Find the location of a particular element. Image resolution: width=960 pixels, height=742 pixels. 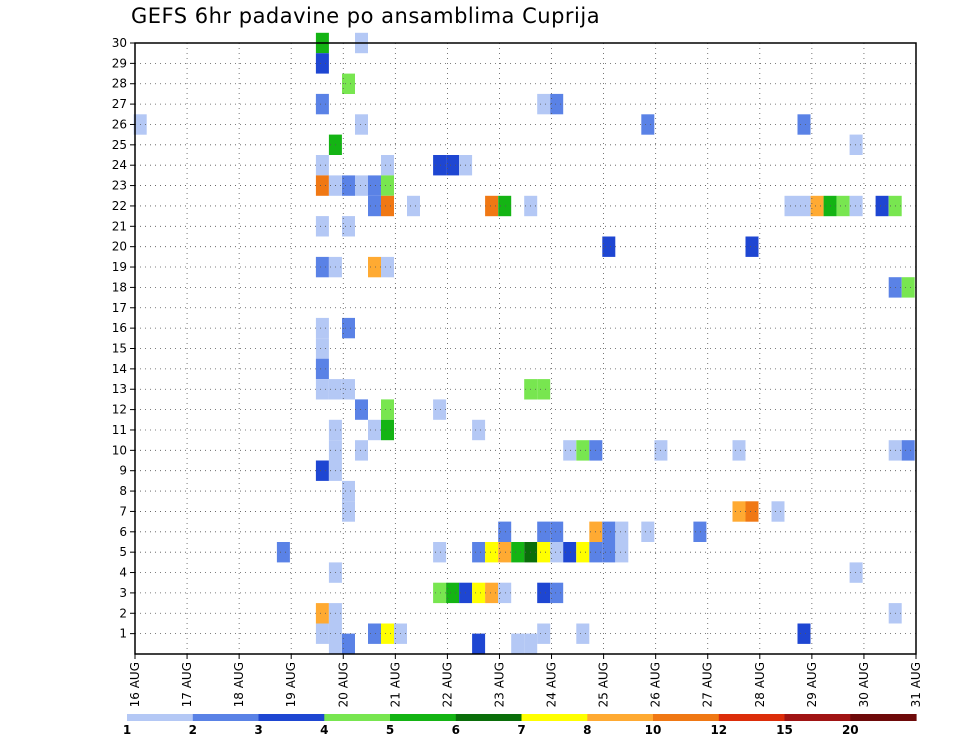

x-tick-label: 17 AUG is located at coordinates (187, 684).